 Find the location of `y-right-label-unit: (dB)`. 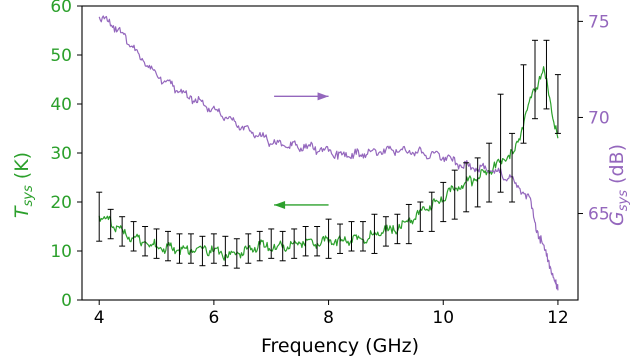

y-right-label-unit: (dB) is located at coordinates (617, 167).